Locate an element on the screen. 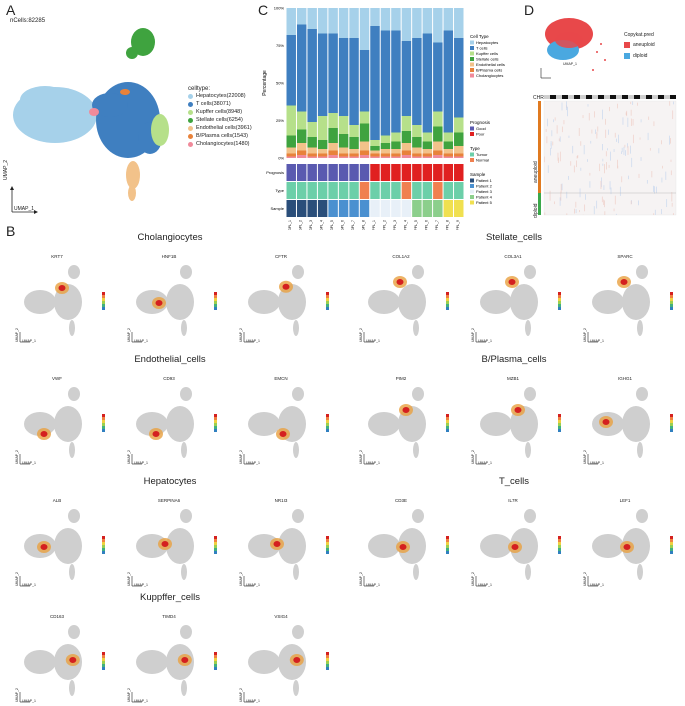  gene-label: TIMD4 is located at coordinates (169, 616).